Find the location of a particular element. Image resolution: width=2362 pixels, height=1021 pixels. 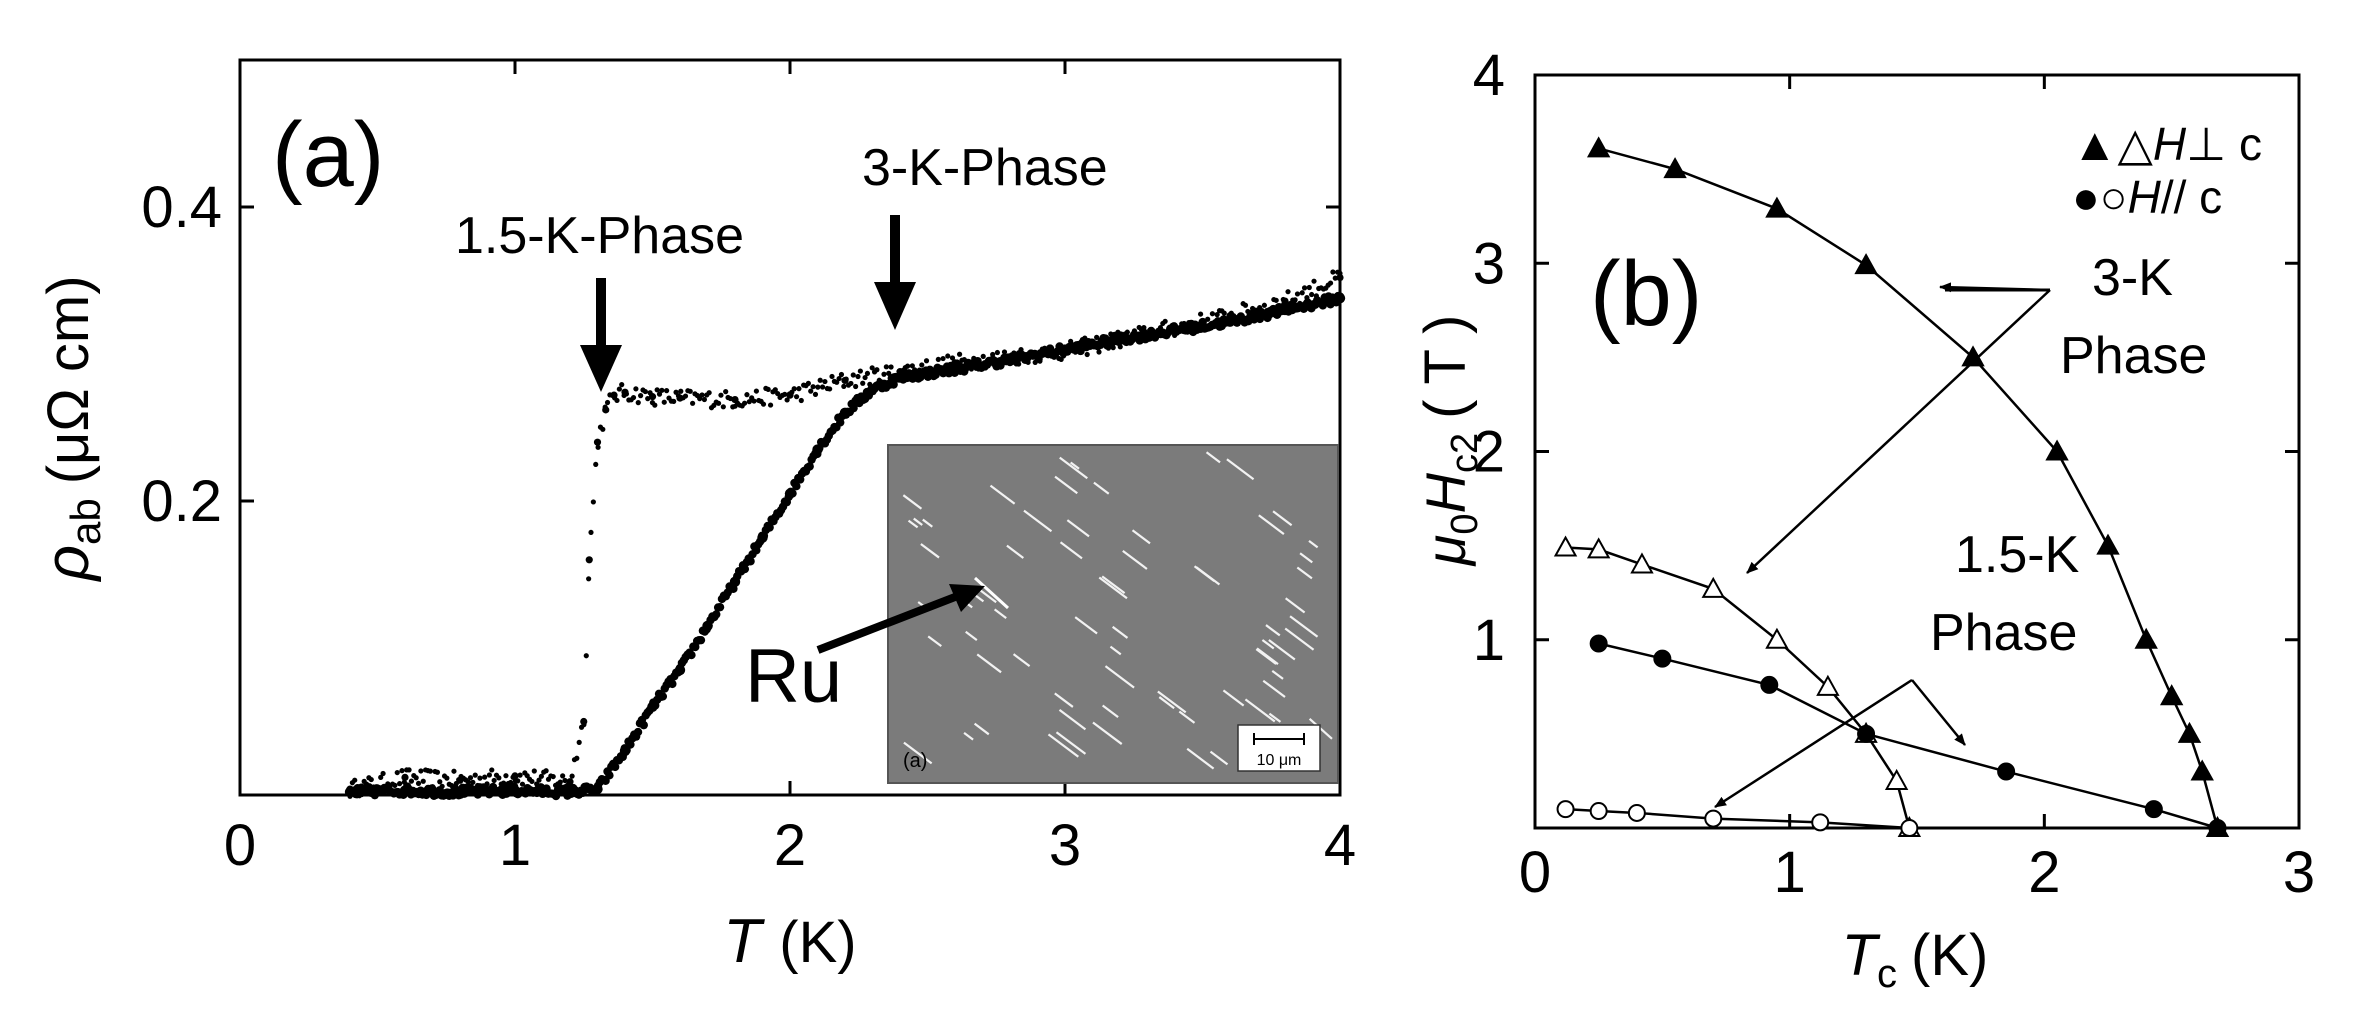

inset-label: (a) is located at coordinates (915, 761).